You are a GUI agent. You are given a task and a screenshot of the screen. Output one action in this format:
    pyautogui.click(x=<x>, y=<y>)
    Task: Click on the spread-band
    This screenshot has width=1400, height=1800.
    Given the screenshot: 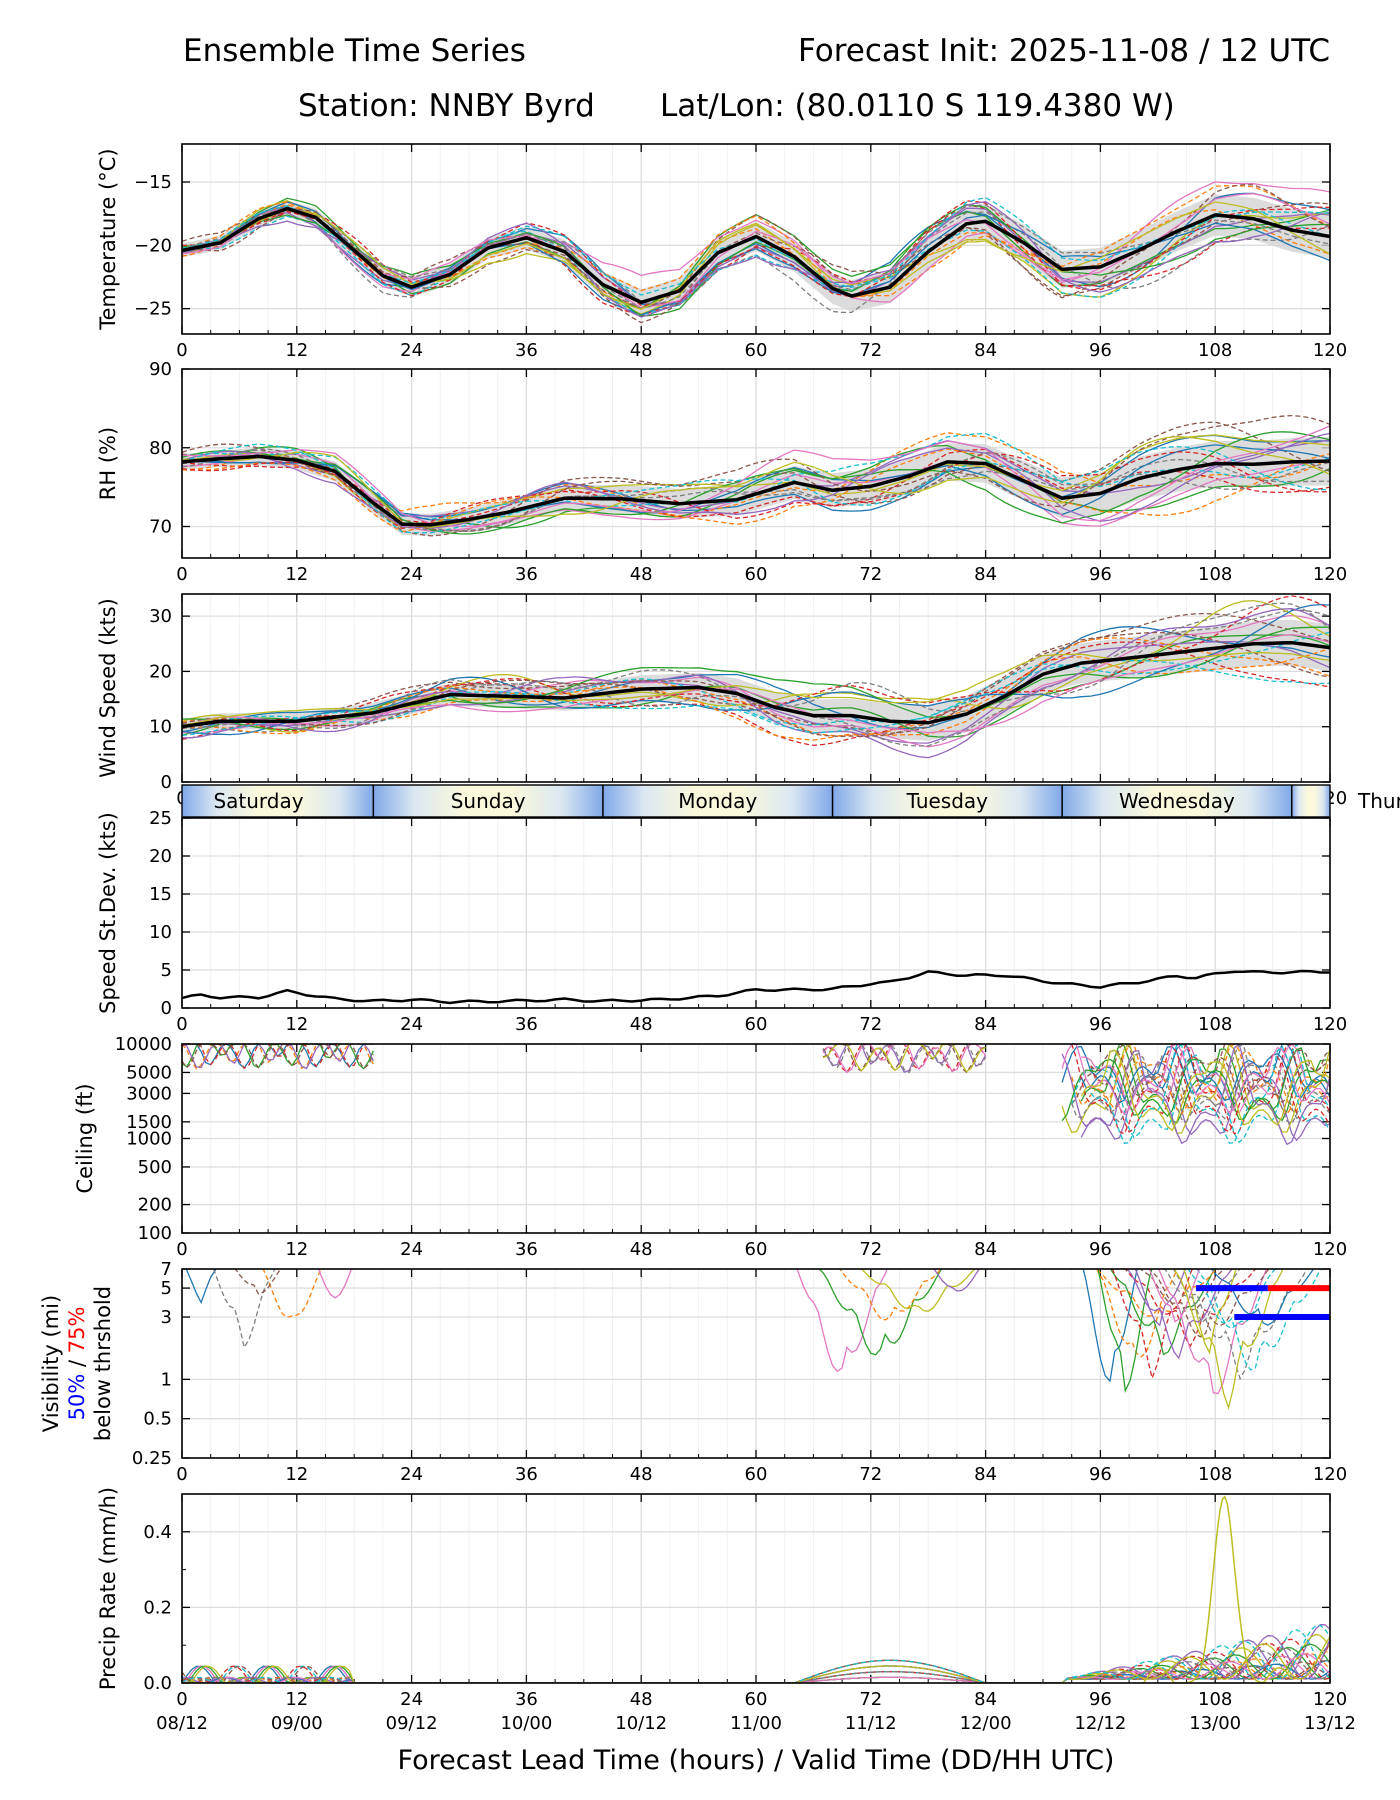 What is the action you would take?
    pyautogui.click(x=756, y=255)
    